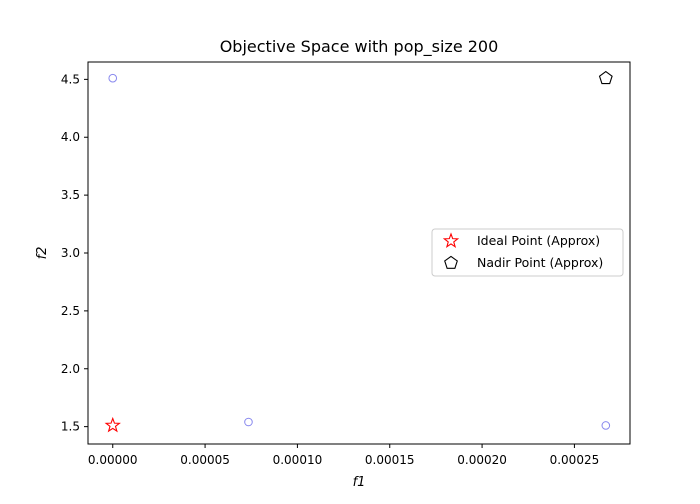  I want to click on legend: Ideal Point (Approx) Nadir Point (Approx), so click(527, 252).